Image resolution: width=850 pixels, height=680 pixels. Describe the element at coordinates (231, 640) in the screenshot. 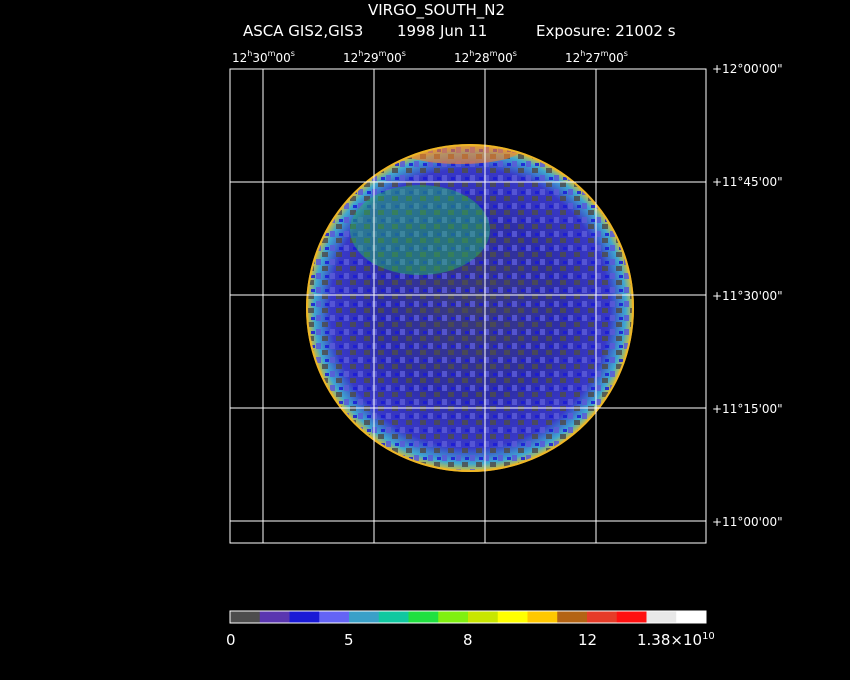

I see `colorbar-label: 0` at that location.